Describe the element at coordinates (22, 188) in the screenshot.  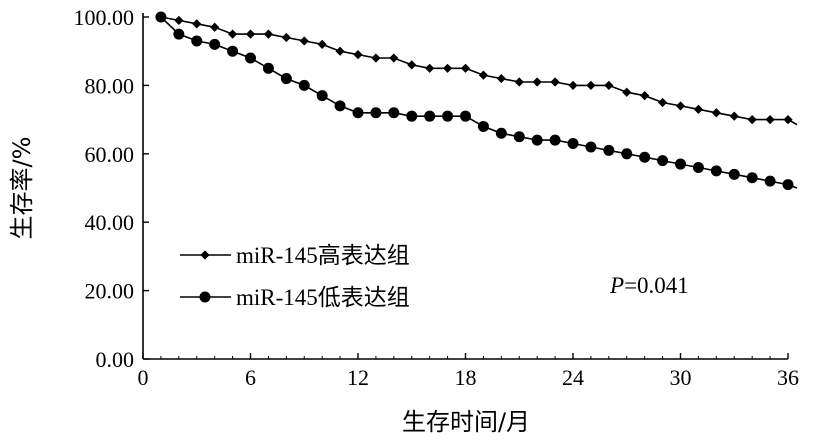
I see `y-axis-title: 生存率/%` at that location.